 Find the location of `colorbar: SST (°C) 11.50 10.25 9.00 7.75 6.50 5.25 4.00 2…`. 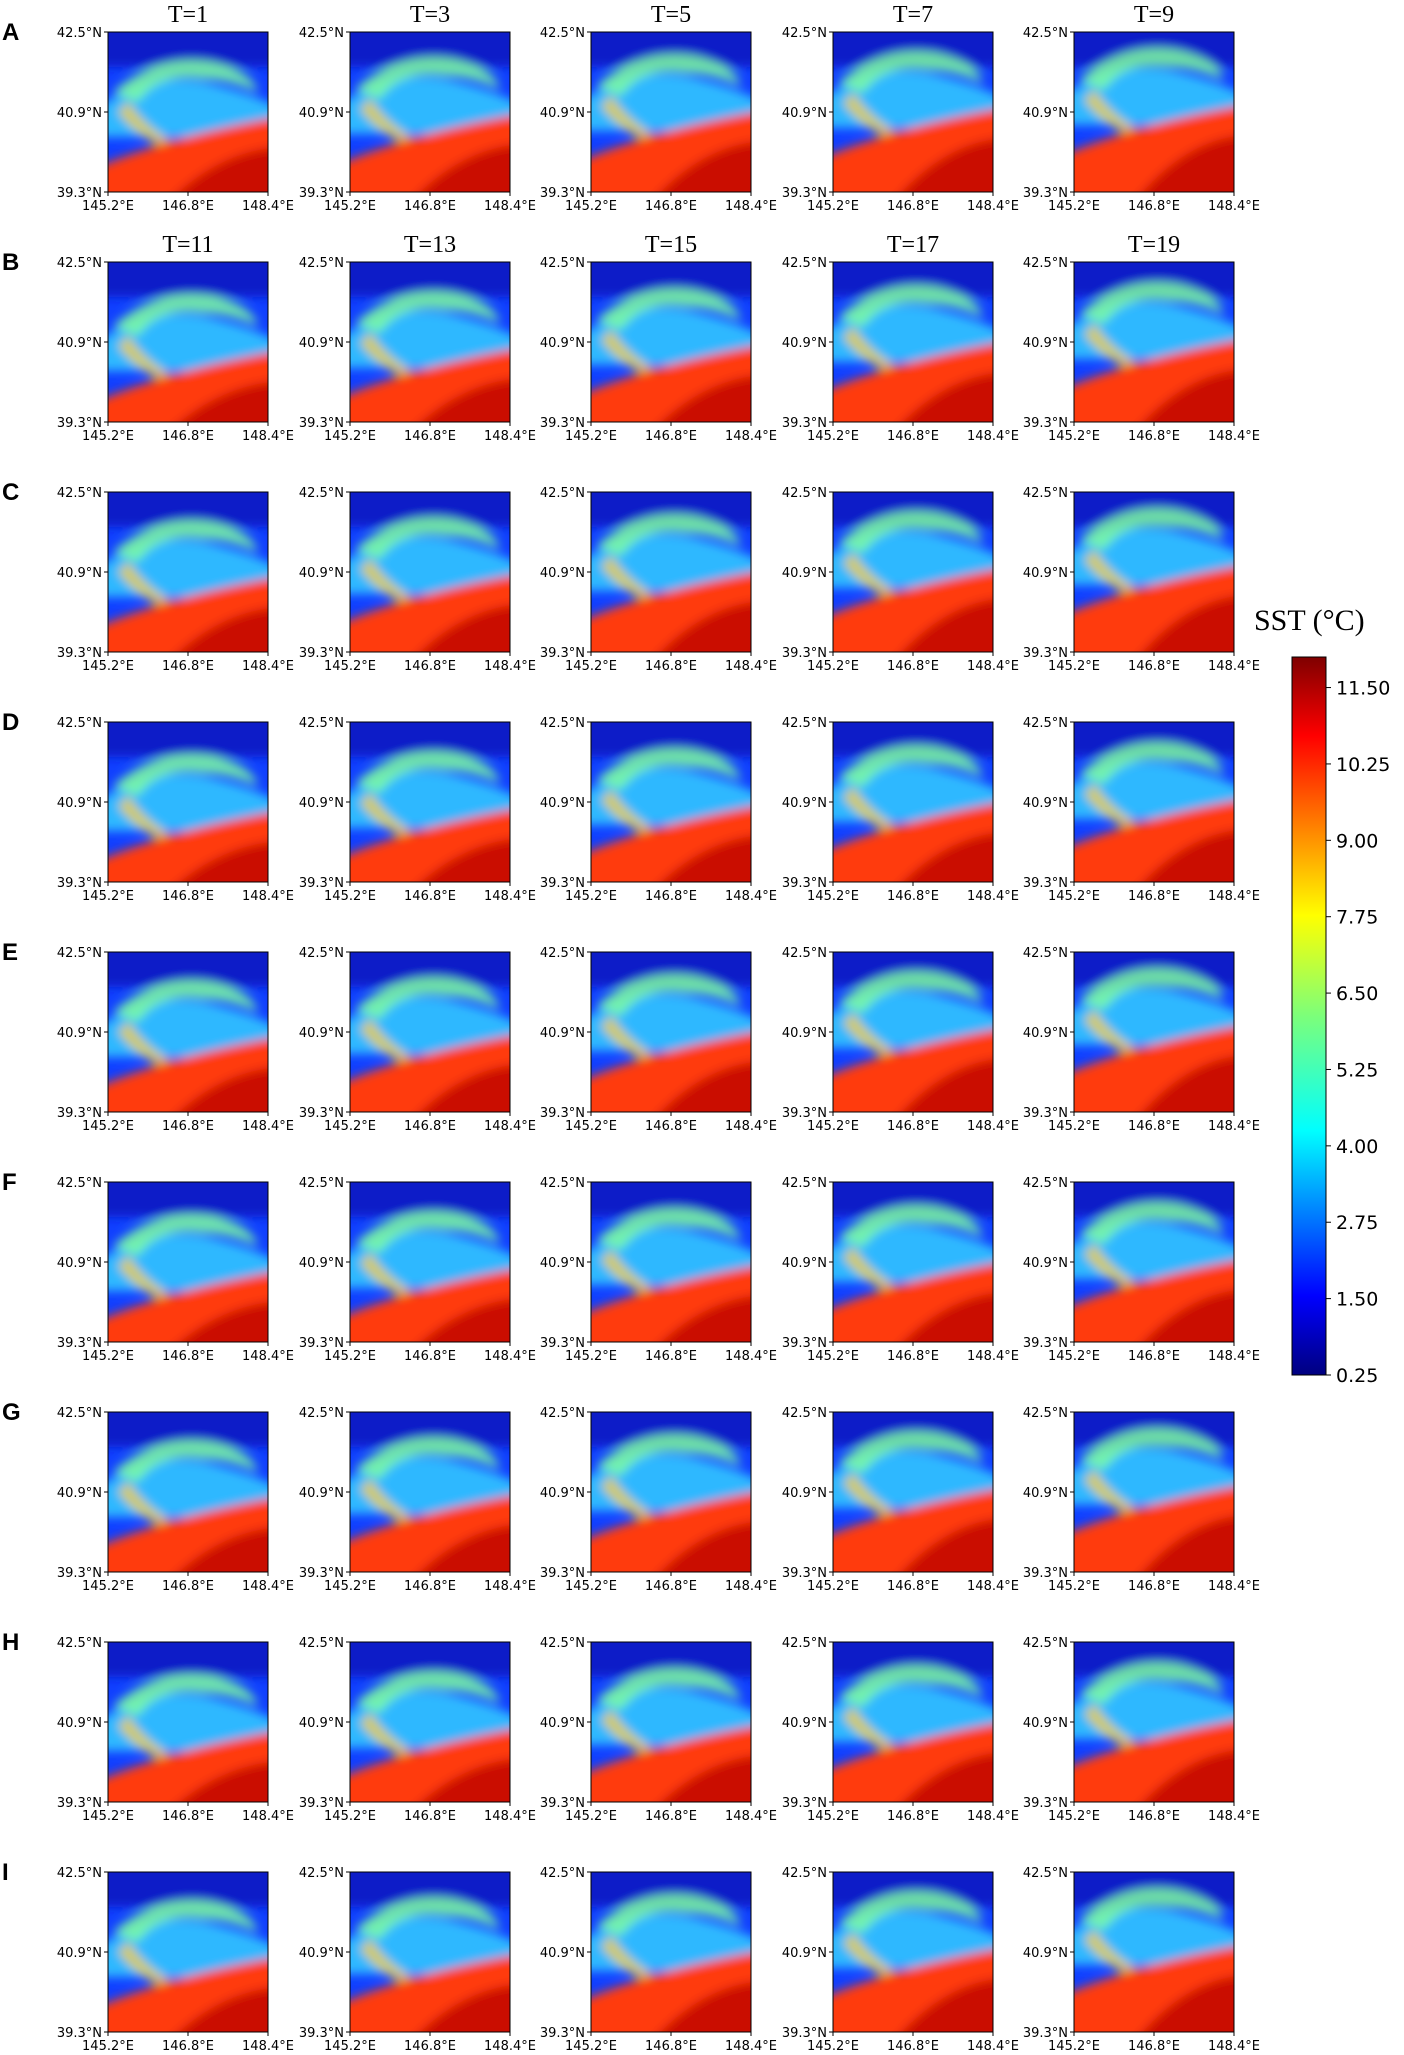

colorbar: SST (°C) 11.50 10.25 9.00 7.75 6.50 5.25 4.00 2… is located at coordinates (1322, 995).